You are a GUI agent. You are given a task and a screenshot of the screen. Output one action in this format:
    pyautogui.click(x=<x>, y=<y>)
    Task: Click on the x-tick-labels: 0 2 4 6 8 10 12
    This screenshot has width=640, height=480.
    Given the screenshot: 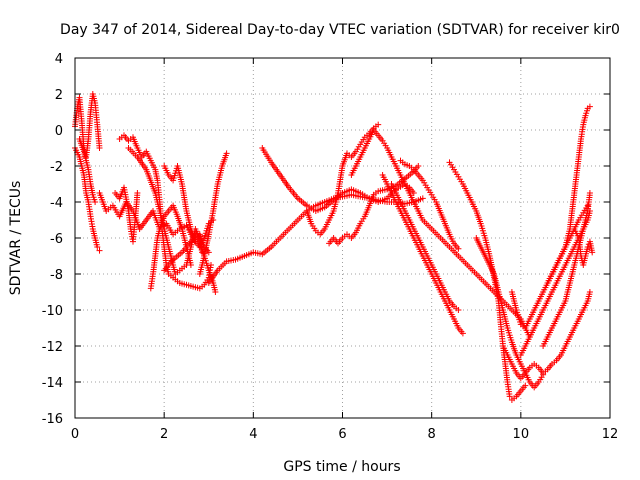 What is the action you would take?
    pyautogui.click(x=344, y=434)
    